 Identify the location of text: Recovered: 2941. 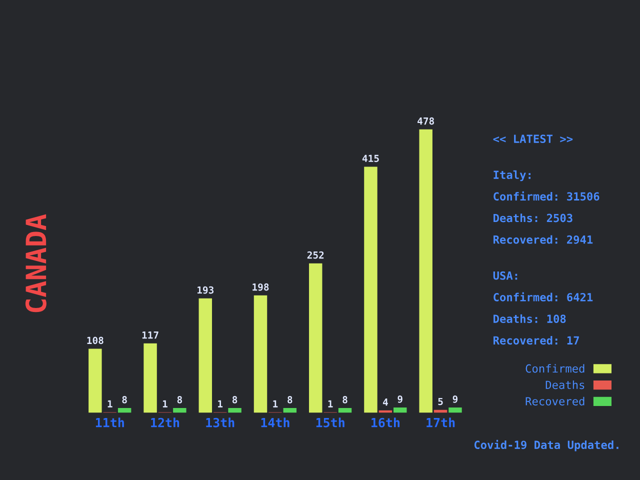
(543, 239).